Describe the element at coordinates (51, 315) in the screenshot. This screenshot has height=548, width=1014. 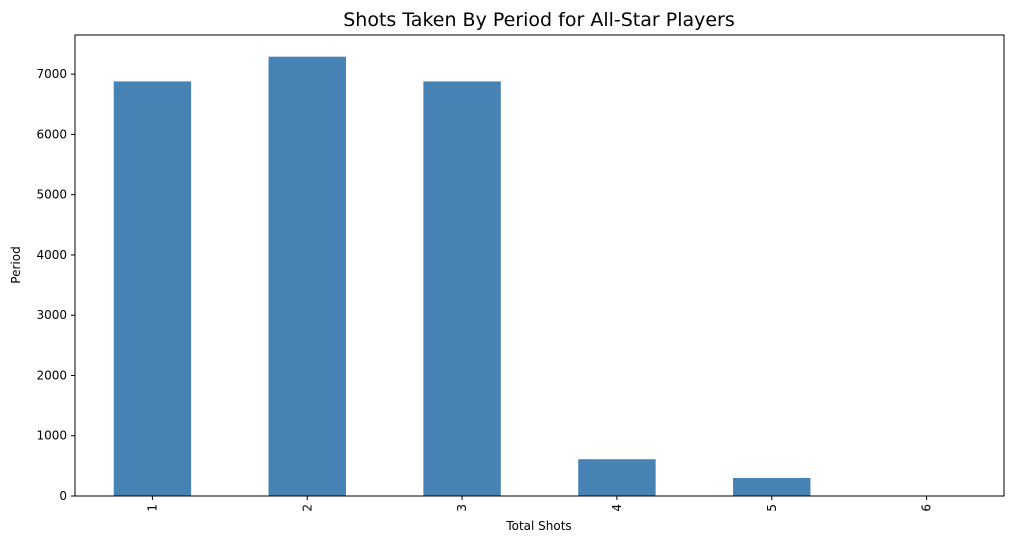
I see `y-tick-label: 3000` at that location.